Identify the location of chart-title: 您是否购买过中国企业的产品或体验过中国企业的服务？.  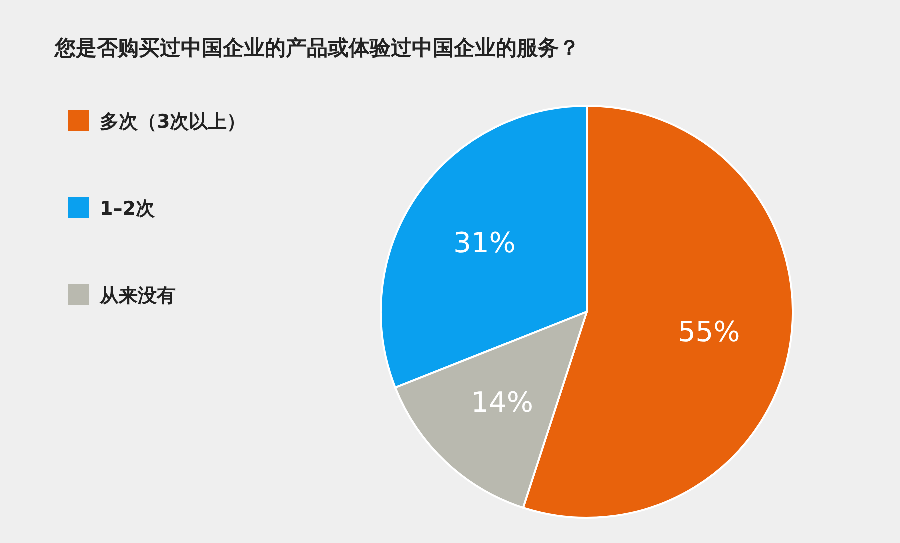
(317, 48).